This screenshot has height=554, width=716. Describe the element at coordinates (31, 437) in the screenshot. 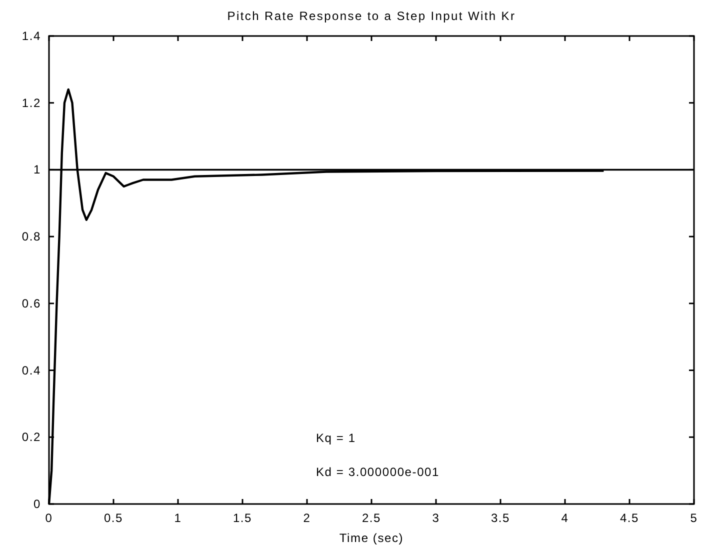

I see `y-tick-label: 0.2` at that location.